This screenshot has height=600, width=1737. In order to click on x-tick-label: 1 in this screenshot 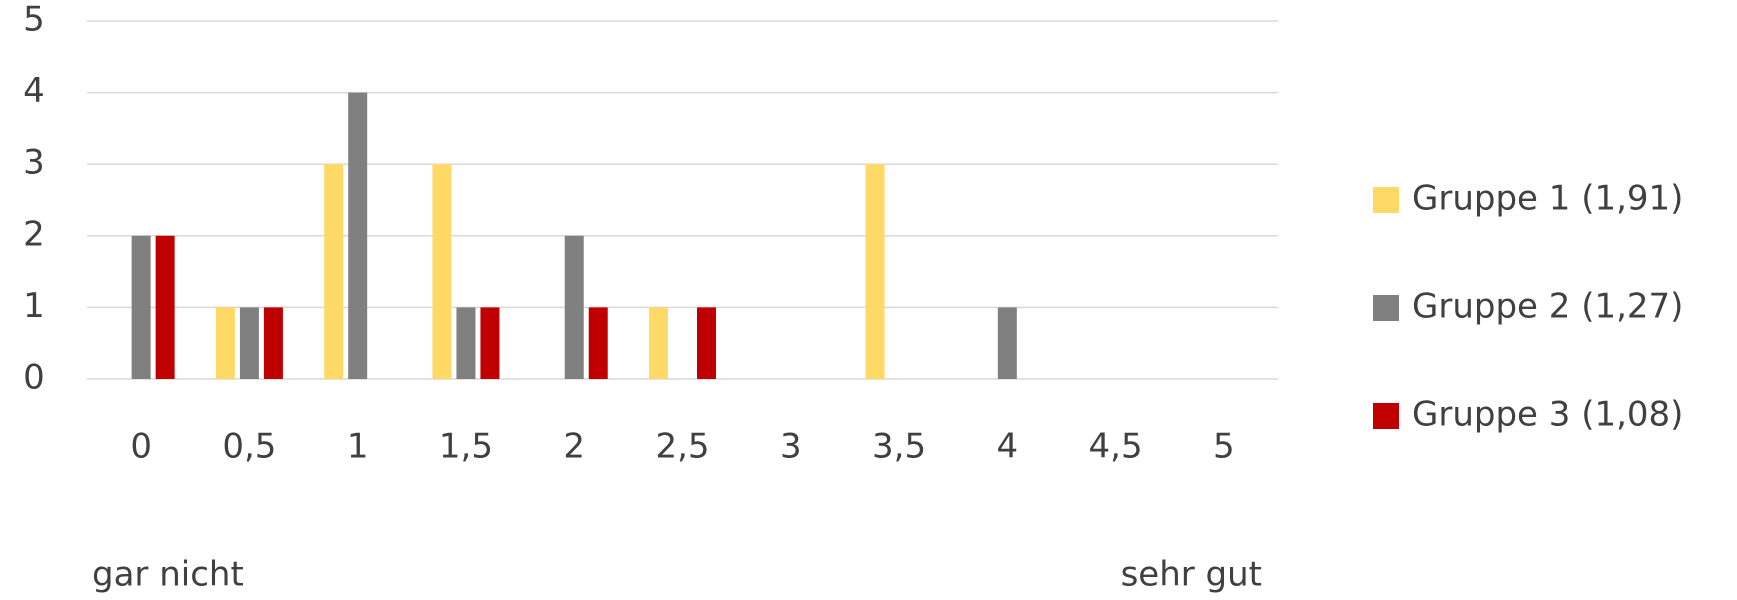, I will do `click(358, 447)`.